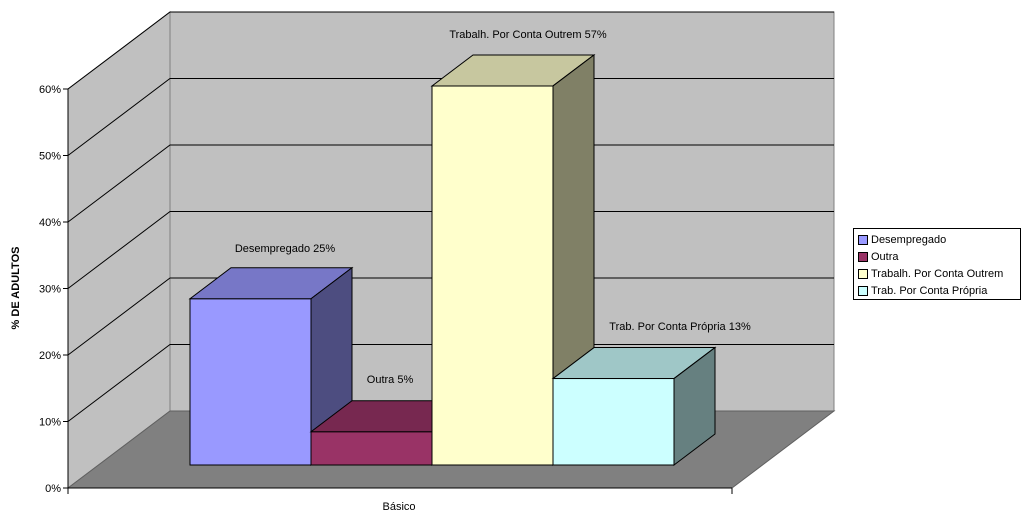 Image resolution: width=1025 pixels, height=516 pixels. Describe the element at coordinates (390, 380) in the screenshot. I see `data-label: Outra 5%` at that location.